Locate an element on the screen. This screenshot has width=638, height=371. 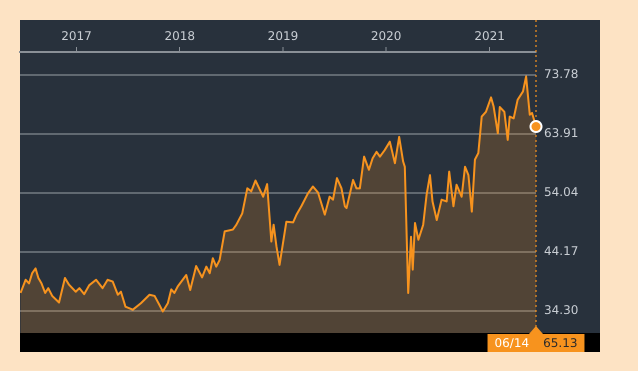
x-tick-label: 2021 is located at coordinates (489, 35).